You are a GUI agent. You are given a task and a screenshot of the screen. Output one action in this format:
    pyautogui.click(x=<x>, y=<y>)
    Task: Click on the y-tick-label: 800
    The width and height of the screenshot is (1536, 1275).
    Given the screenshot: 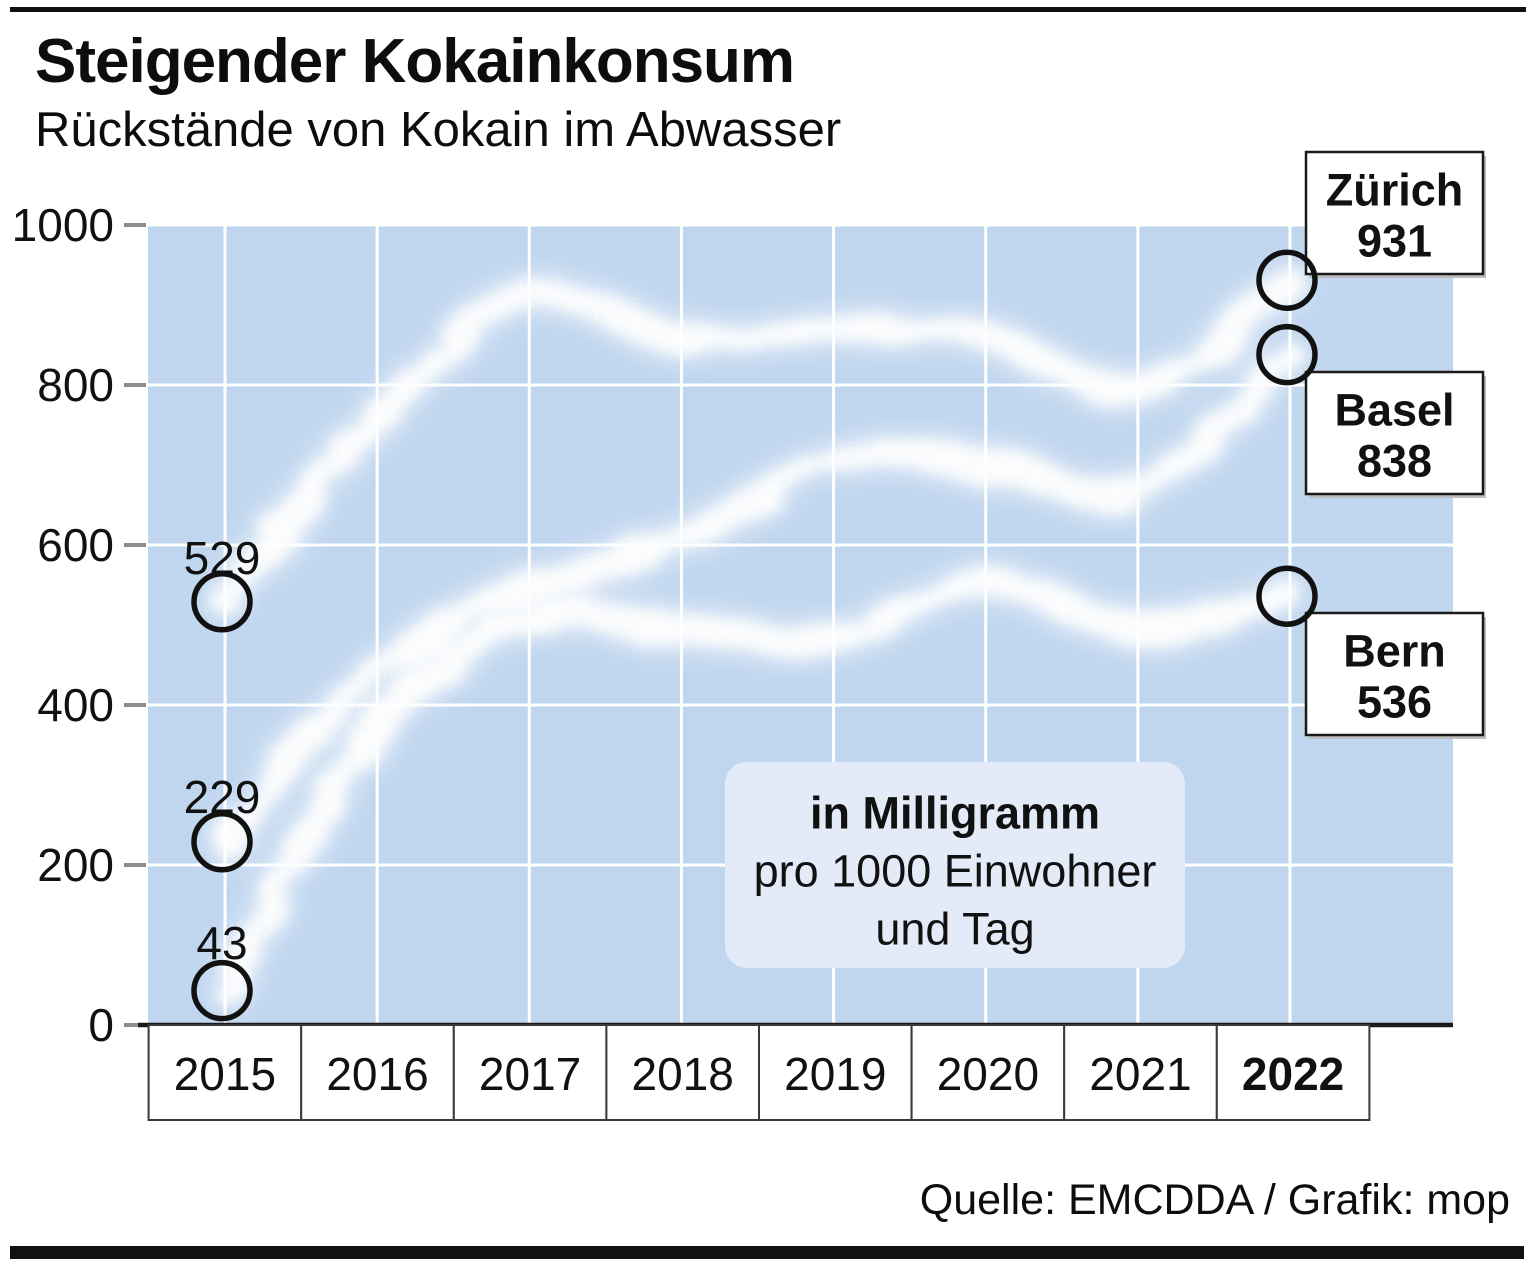 What is the action you would take?
    pyautogui.click(x=75, y=385)
    